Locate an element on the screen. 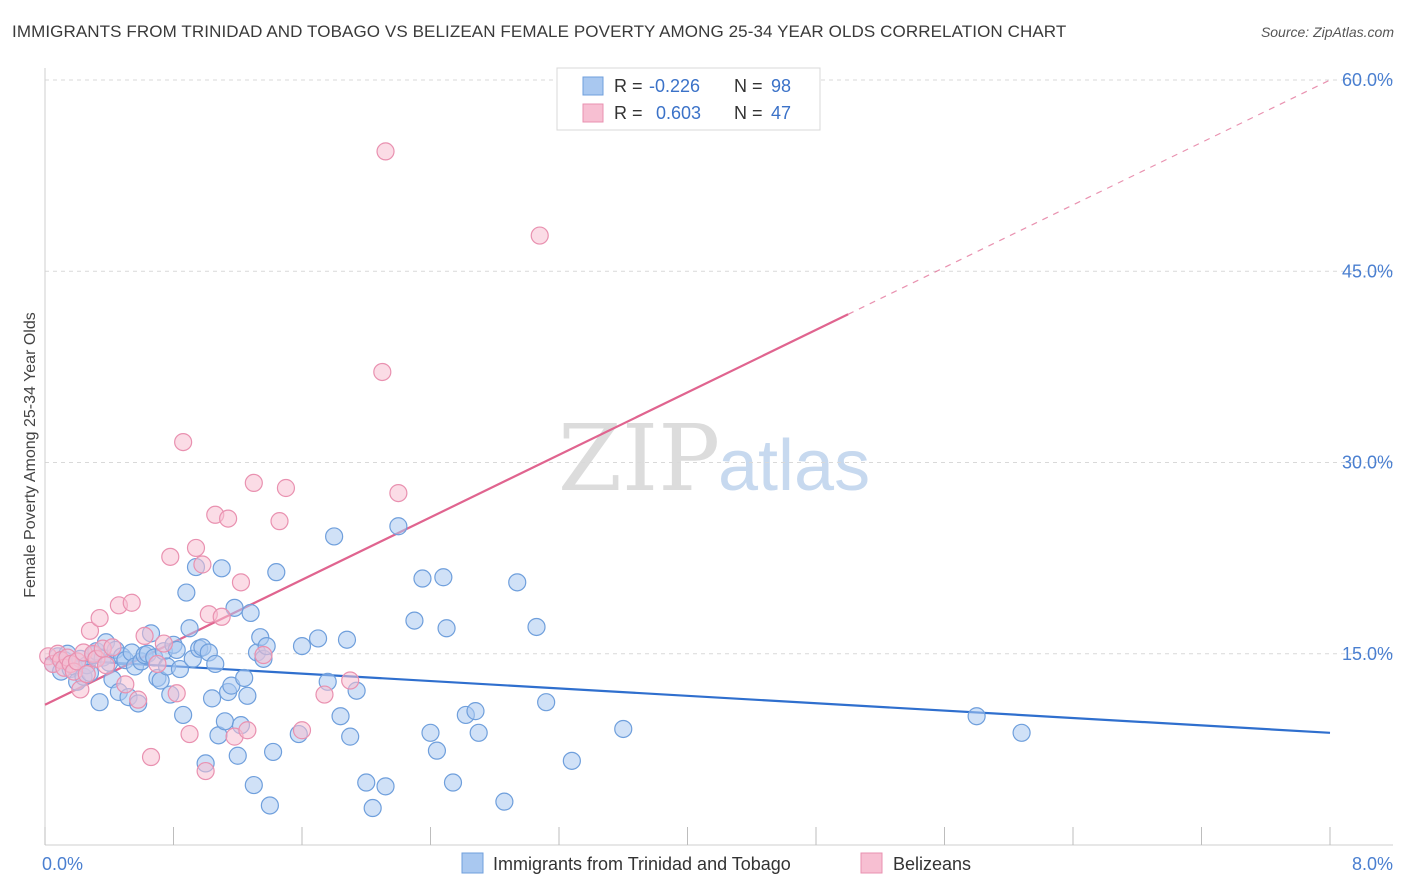 This screenshot has width=1406, height=892. stats-r-value-pink: 0.603 is located at coordinates (678, 113).